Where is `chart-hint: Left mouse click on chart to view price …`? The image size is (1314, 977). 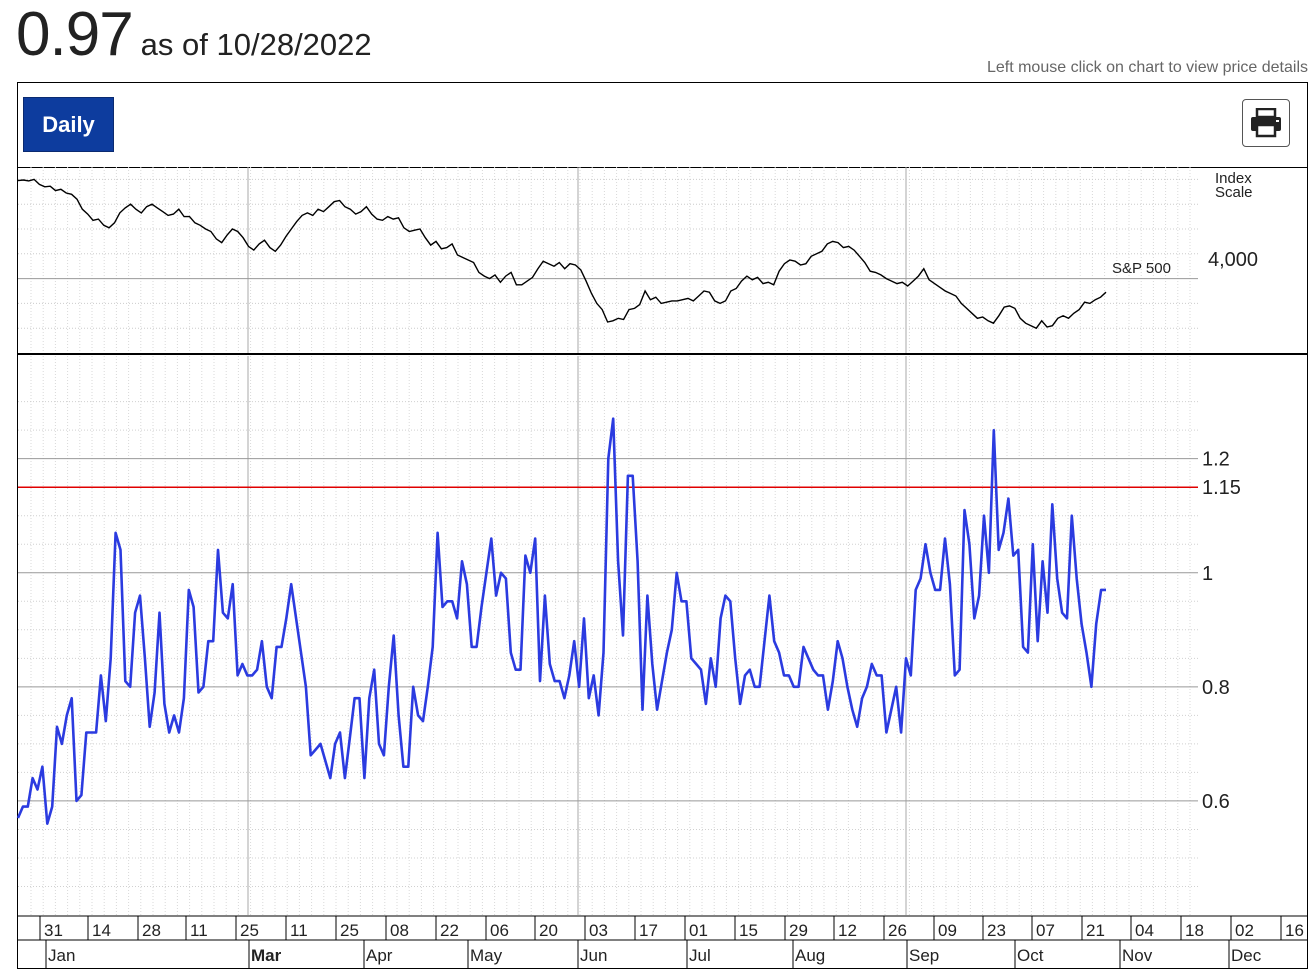
chart-hint: Left mouse click on chart to view price … is located at coordinates (1147, 67).